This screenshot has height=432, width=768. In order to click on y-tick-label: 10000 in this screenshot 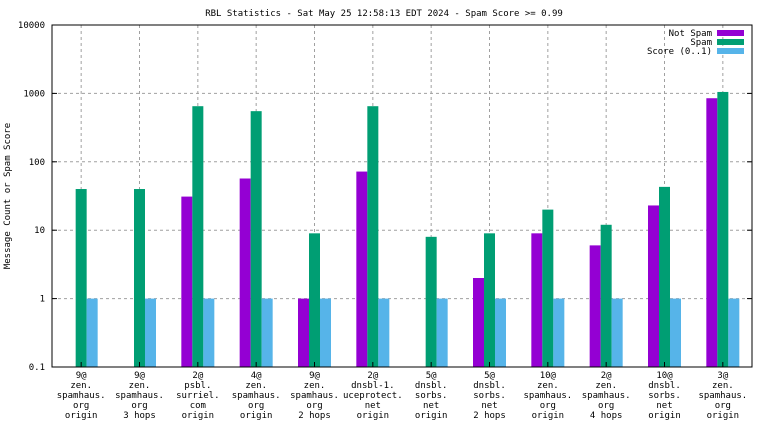, I will do `click(31, 26)`.